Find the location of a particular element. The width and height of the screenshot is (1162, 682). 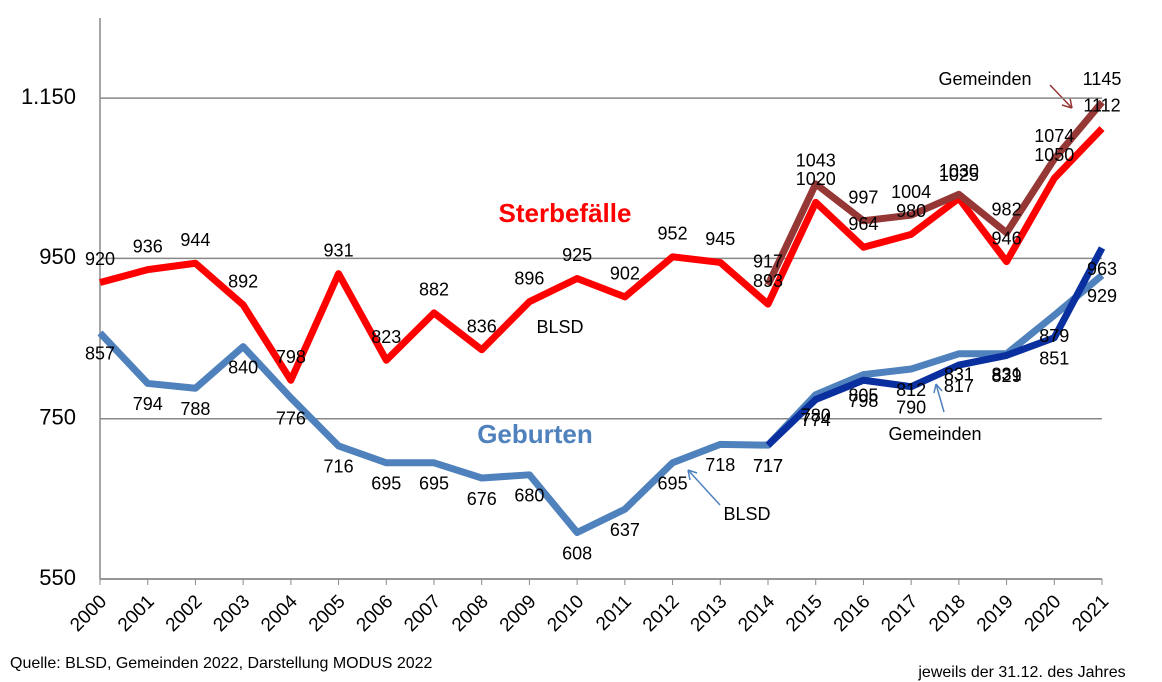

value-label: 997 is located at coordinates (863, 198).